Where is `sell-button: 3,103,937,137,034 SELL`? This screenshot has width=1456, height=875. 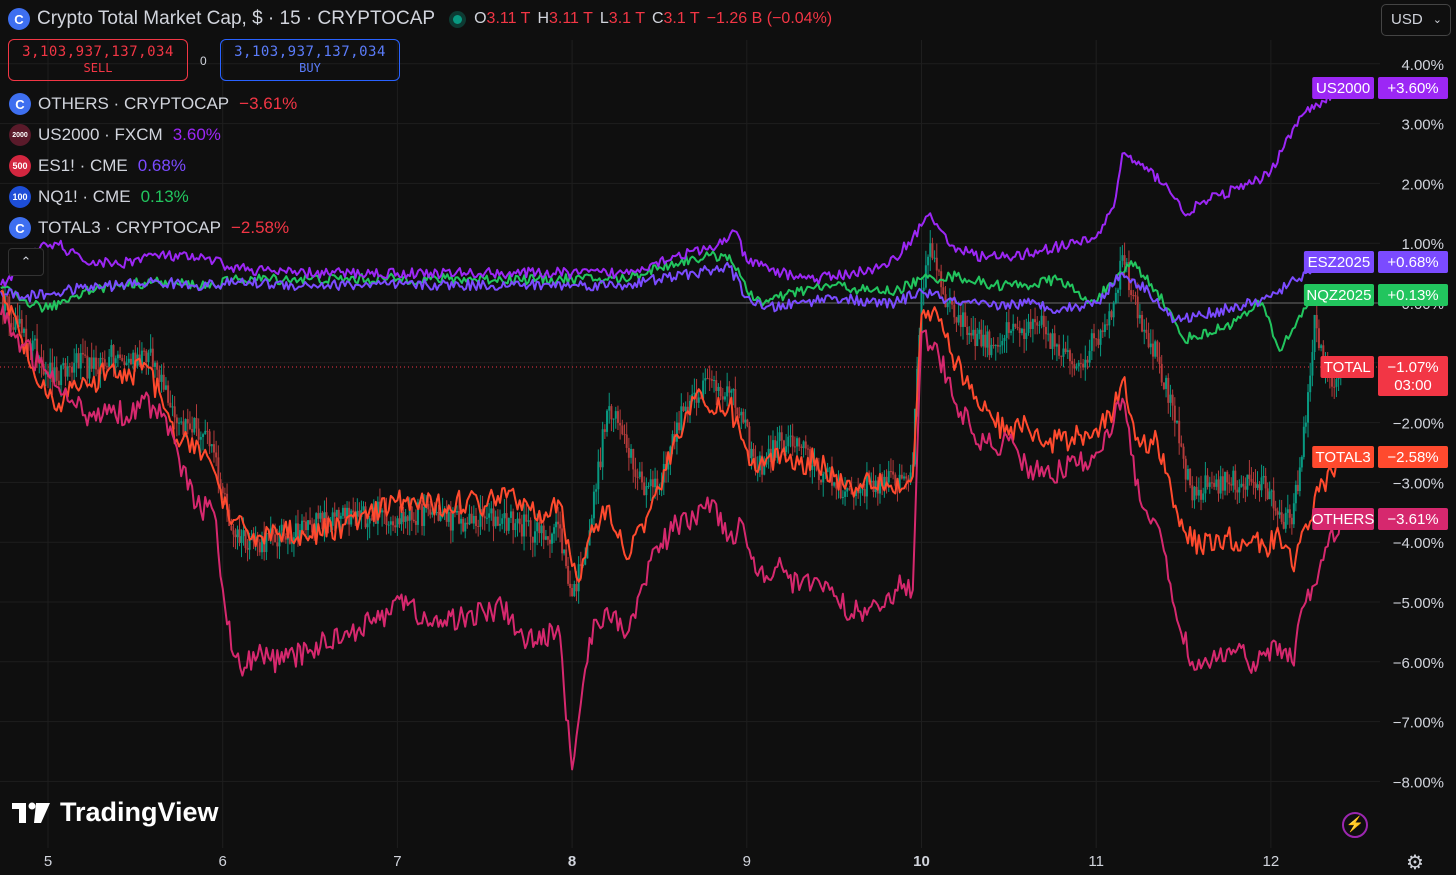 sell-button: 3,103,937,137,034 SELL is located at coordinates (98, 60).